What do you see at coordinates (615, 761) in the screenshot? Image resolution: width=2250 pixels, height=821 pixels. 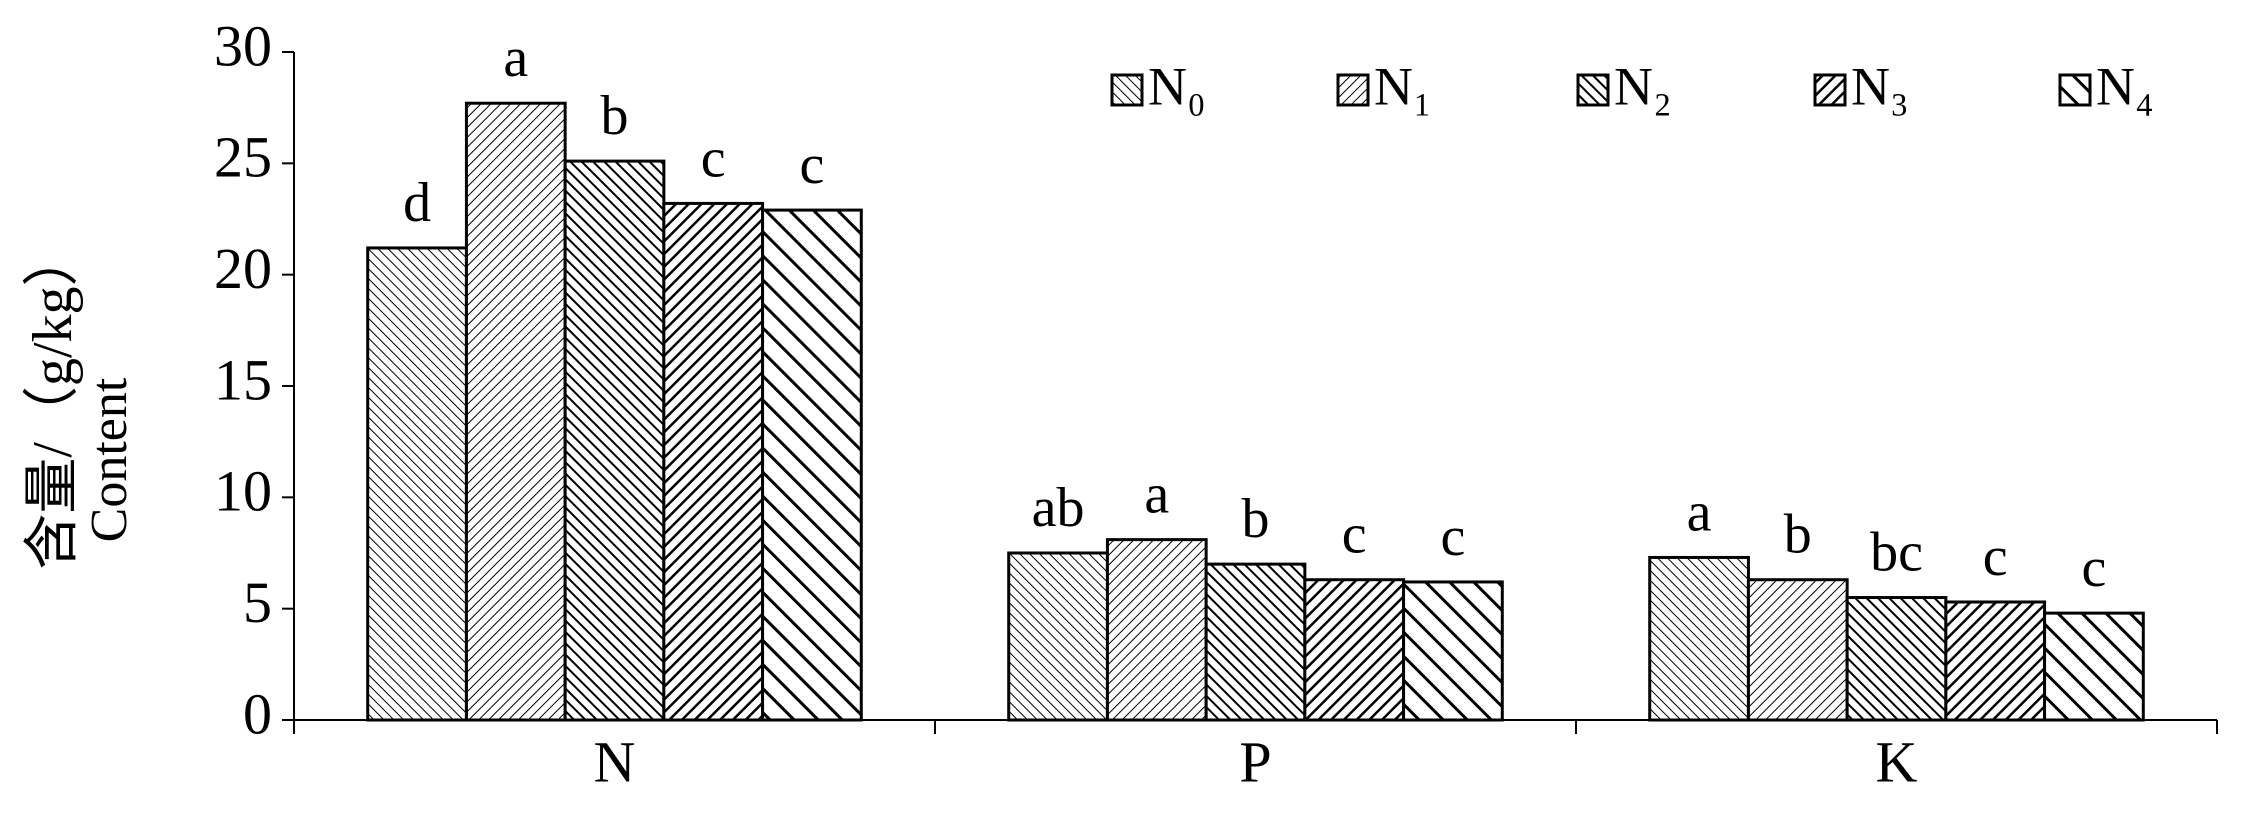 I see `x-tick-label: N` at bounding box center [615, 761].